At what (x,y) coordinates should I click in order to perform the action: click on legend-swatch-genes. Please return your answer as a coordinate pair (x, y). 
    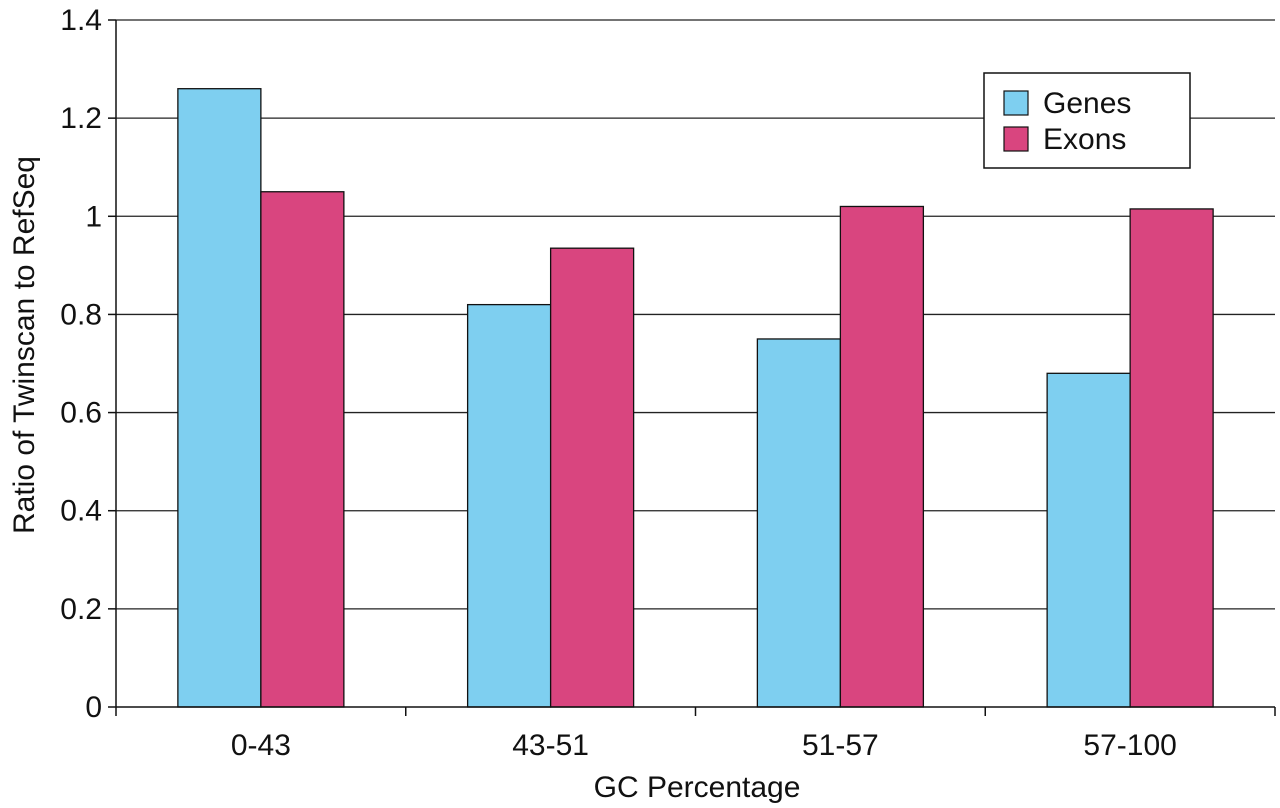
    Looking at the image, I should click on (1016, 103).